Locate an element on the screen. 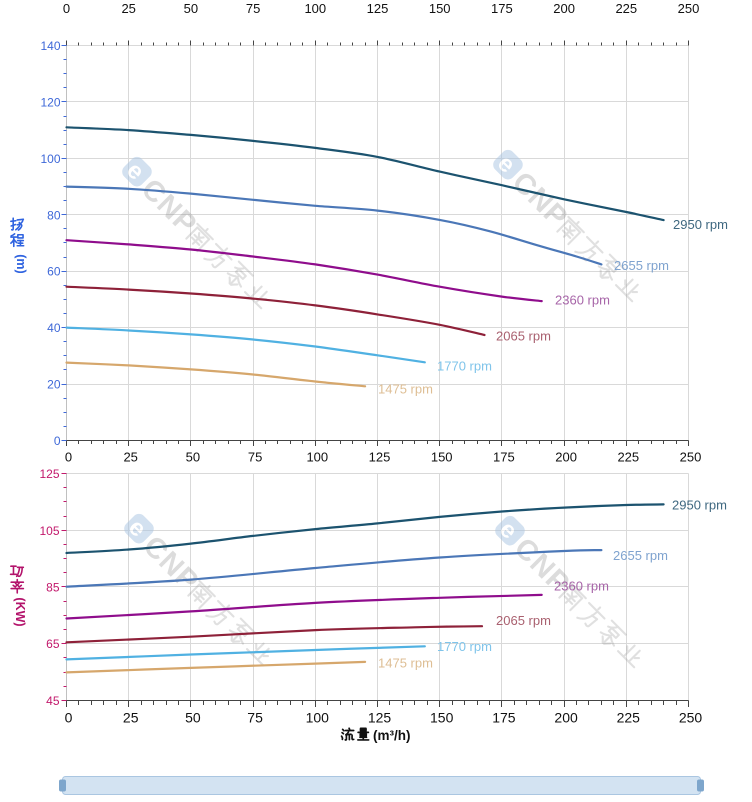 This screenshot has height=802, width=752. svg-text: 40 is located at coordinates (54, 328).